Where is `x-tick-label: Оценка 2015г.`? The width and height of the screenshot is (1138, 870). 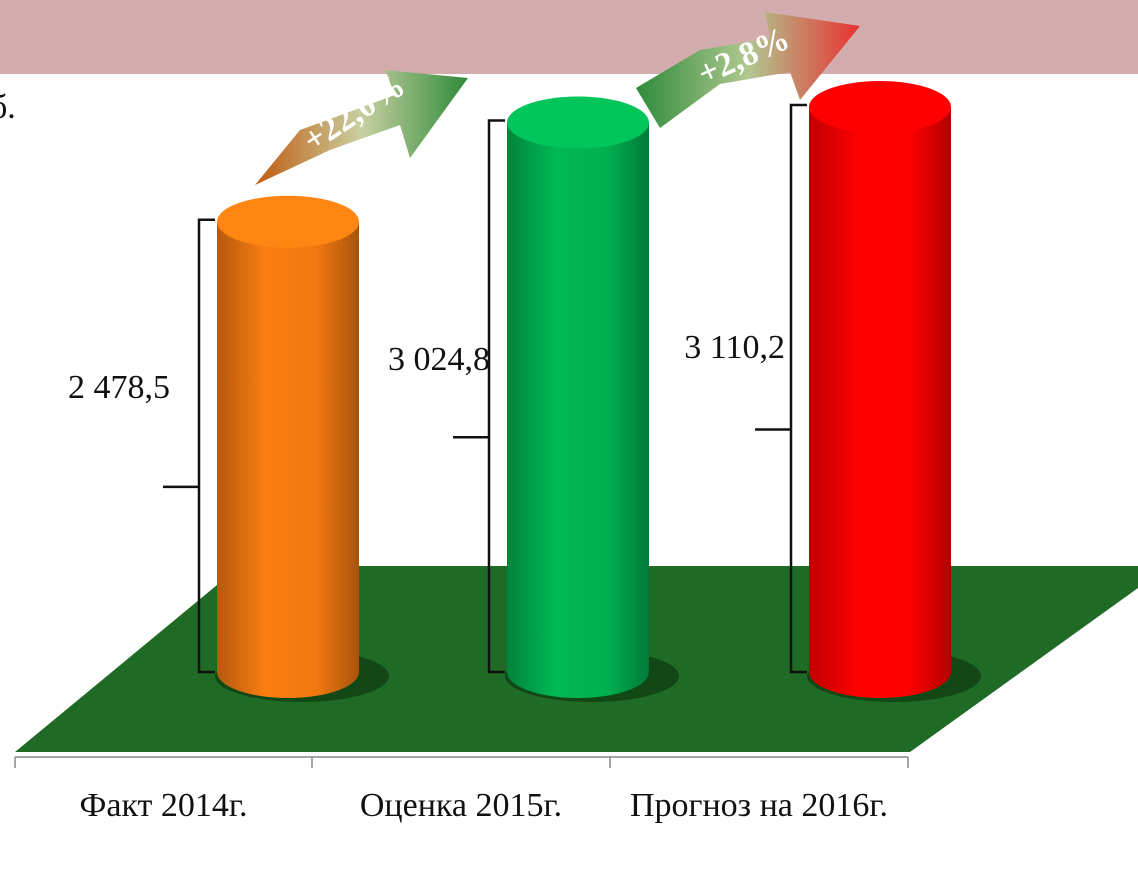 x-tick-label: Оценка 2015г. is located at coordinates (461, 805).